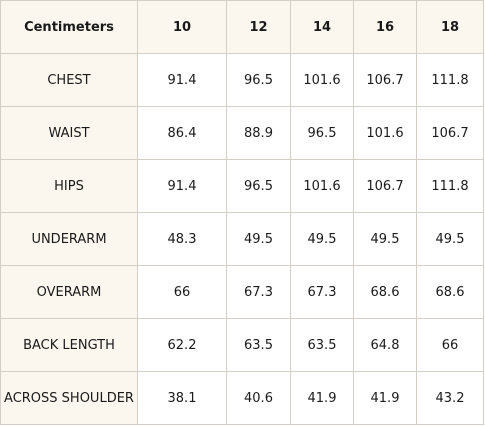 Image resolution: width=485 pixels, height=427 pixels. Describe the element at coordinates (69, 133) in the screenshot. I see `row-label: WAIST` at that location.